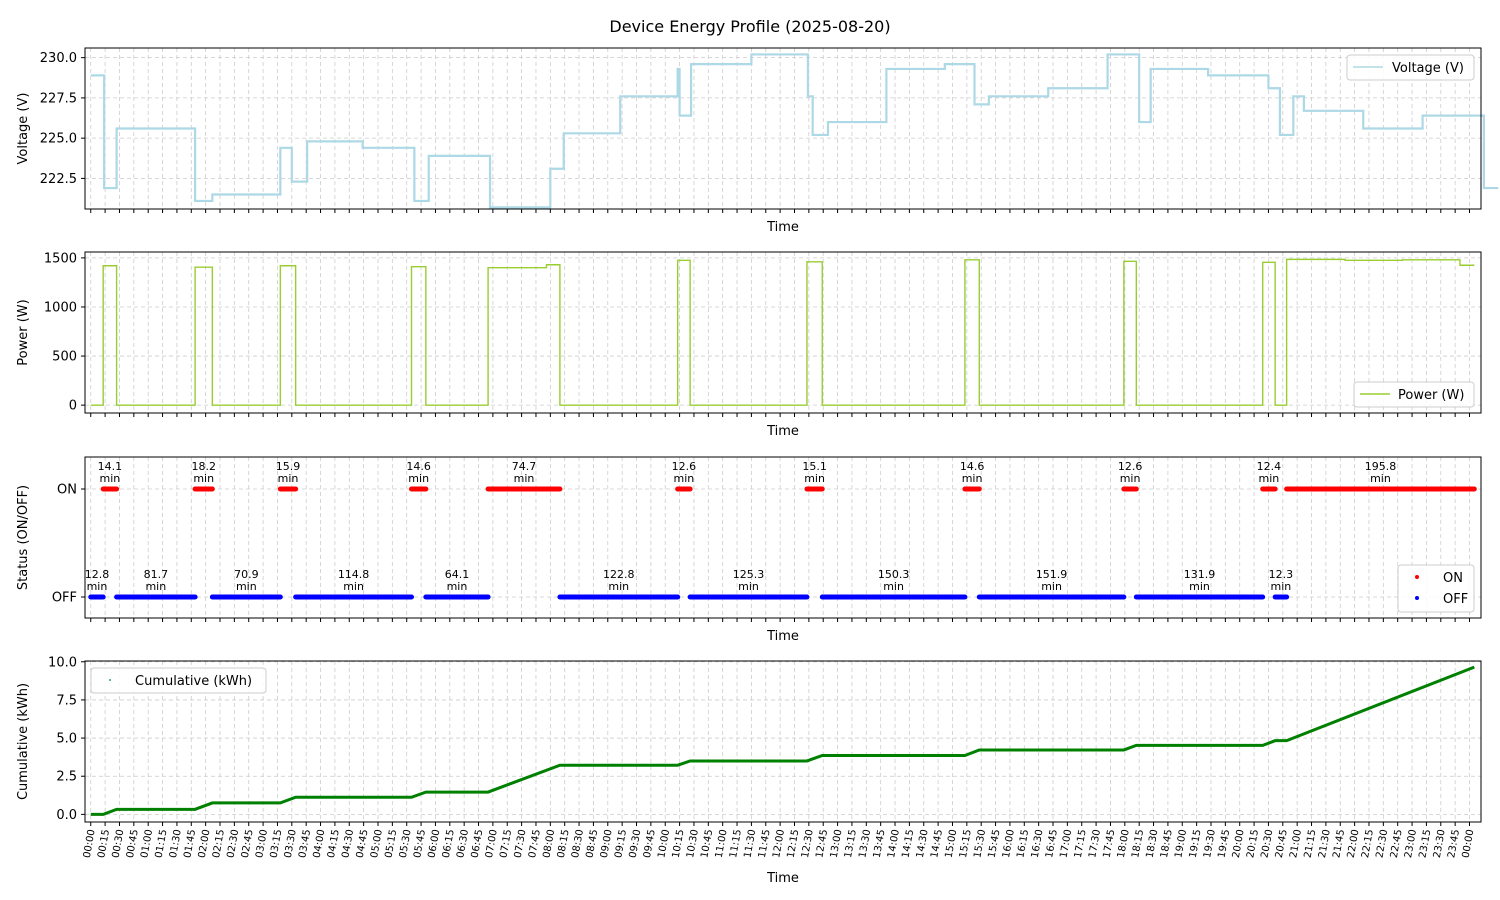 The image size is (1500, 900). What do you see at coordinates (679, 844) in the screenshot?
I see `x-tick-label: 10:15` at bounding box center [679, 844].